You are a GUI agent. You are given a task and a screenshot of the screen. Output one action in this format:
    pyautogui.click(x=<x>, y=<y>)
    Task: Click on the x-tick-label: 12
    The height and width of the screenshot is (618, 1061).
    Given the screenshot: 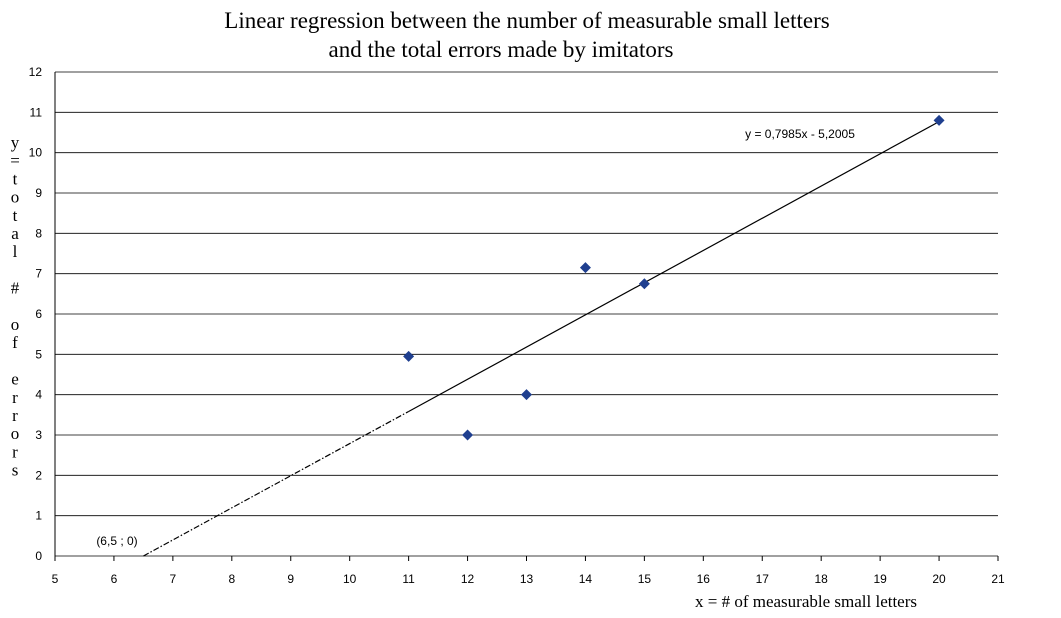 What is the action you would take?
    pyautogui.click(x=468, y=579)
    